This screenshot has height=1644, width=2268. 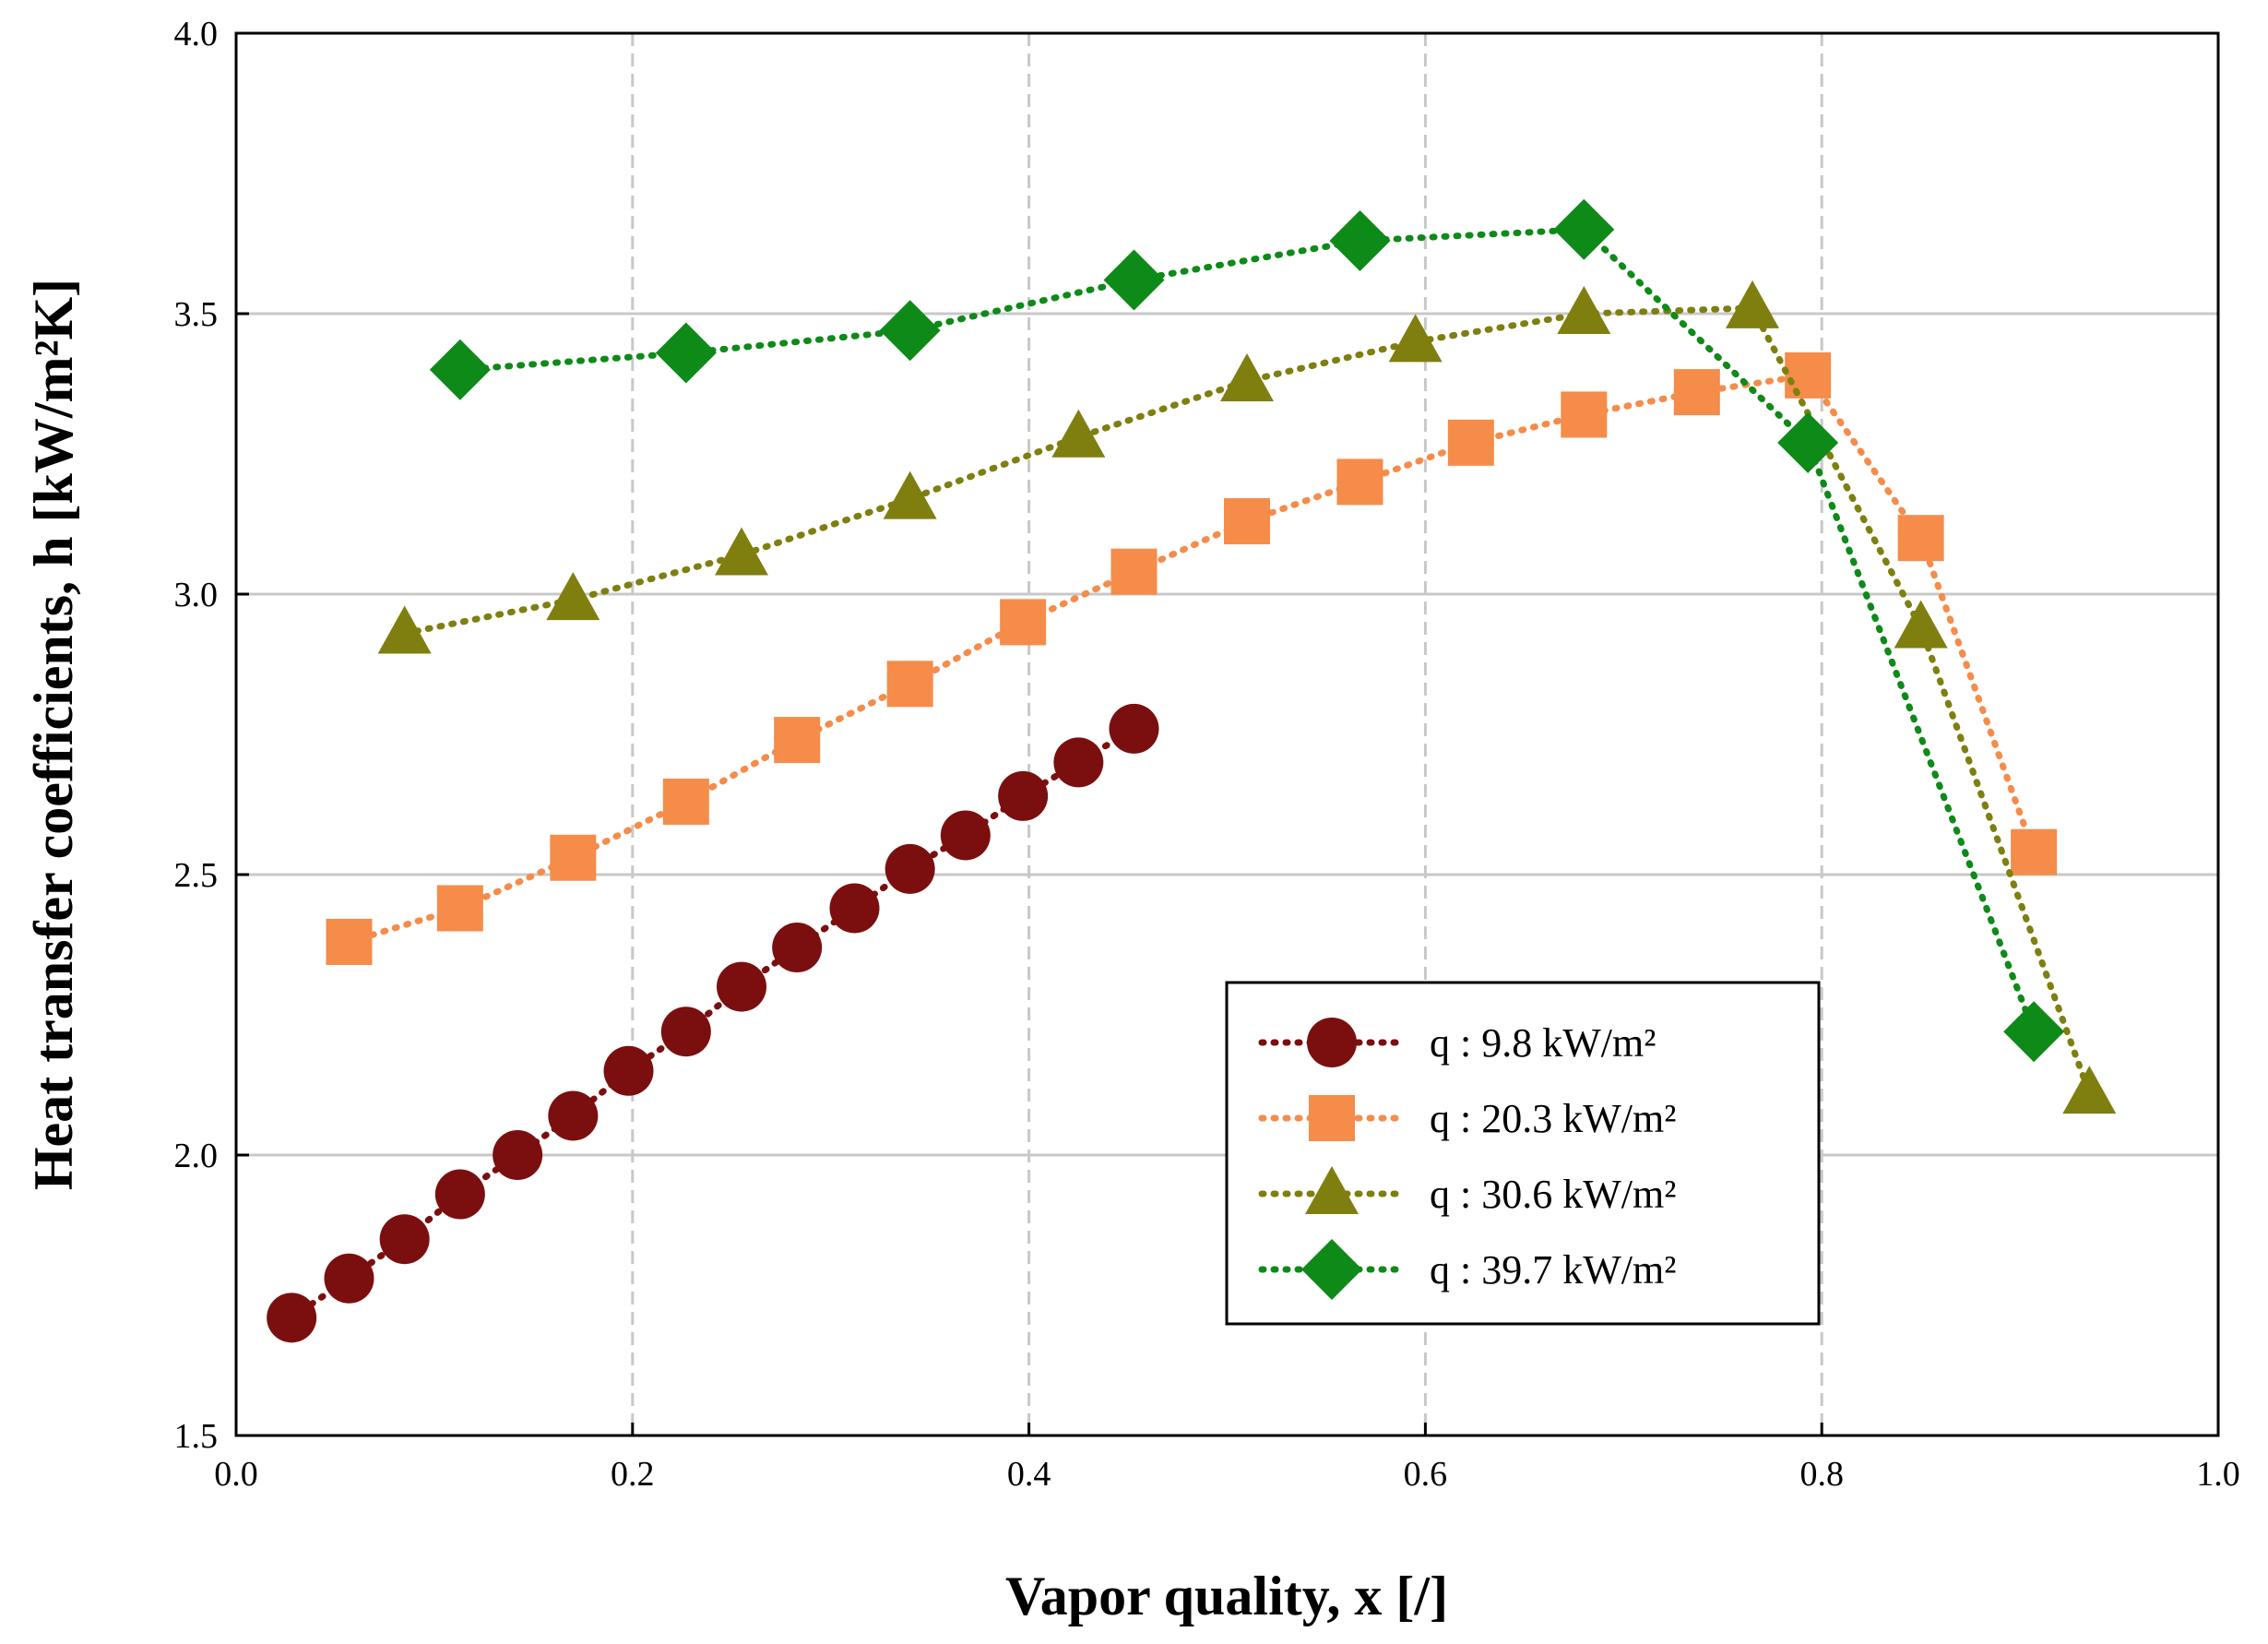 What do you see at coordinates (236, 1474) in the screenshot?
I see `x-tick-label: 0.0` at bounding box center [236, 1474].